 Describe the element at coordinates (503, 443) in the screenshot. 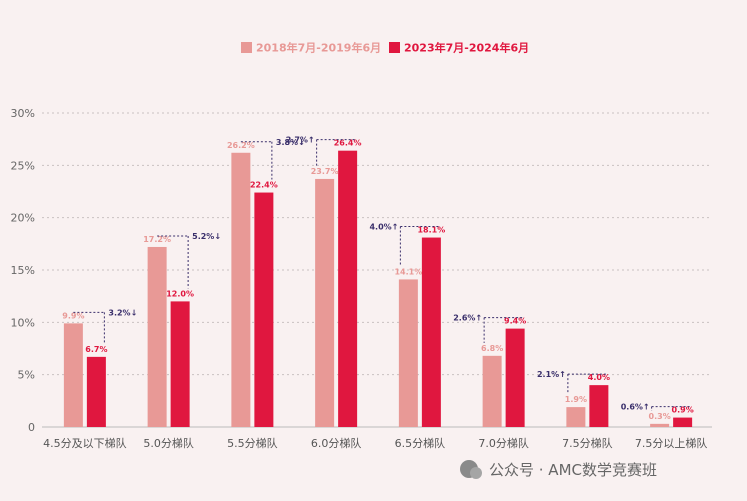

I see `x-tick-label: 7.0分梯队` at that location.